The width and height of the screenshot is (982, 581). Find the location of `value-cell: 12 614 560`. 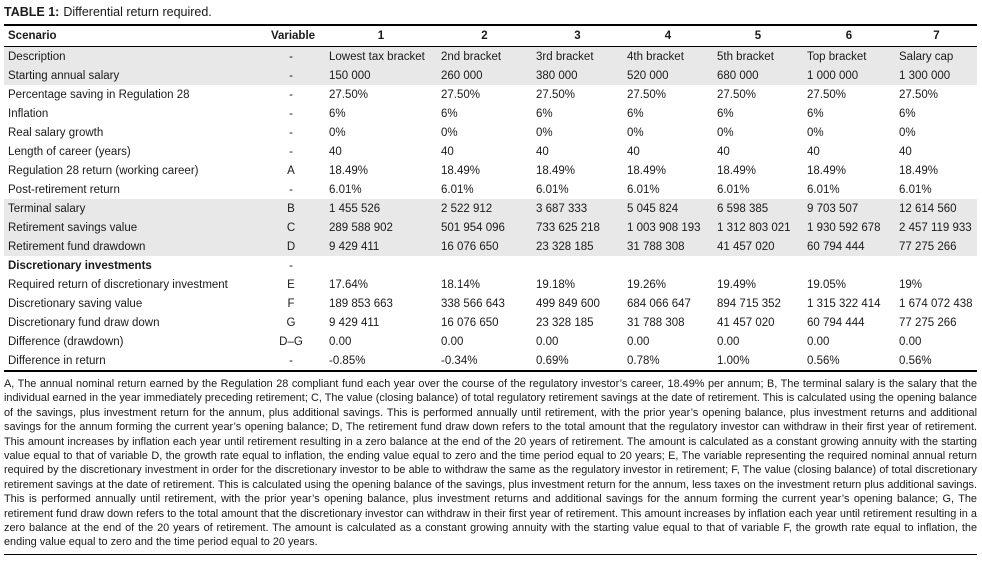

value-cell: 12 614 560 is located at coordinates (935, 208).